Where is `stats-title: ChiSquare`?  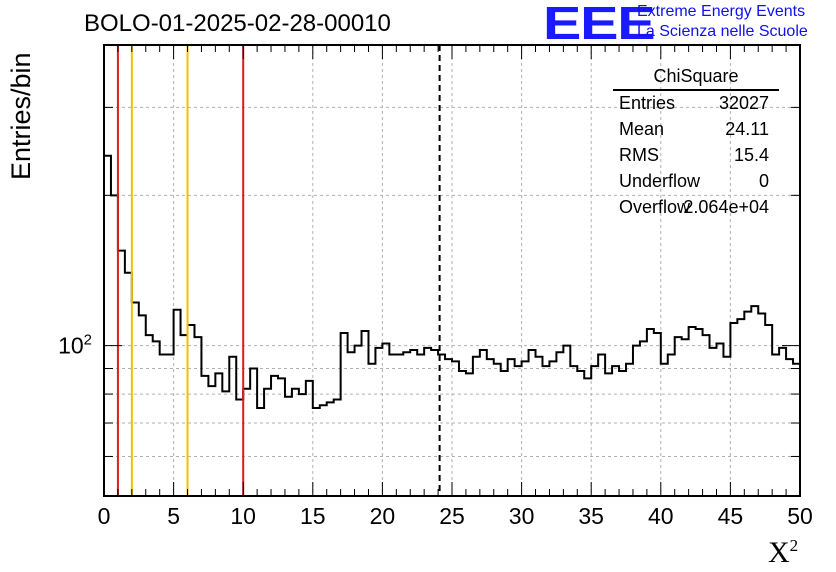
stats-title: ChiSquare is located at coordinates (696, 78).